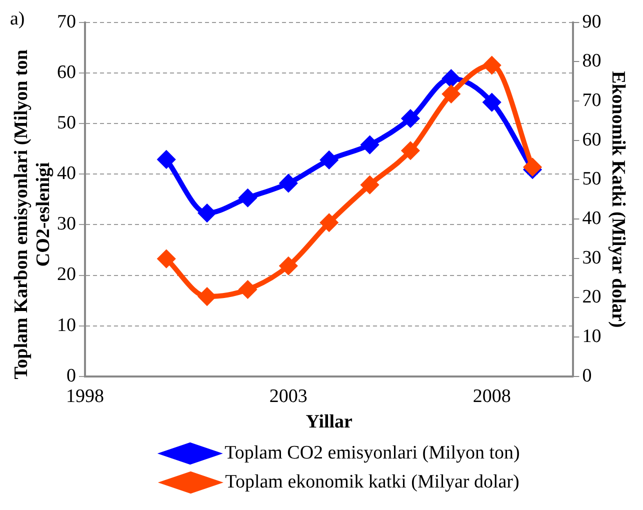 The image size is (643, 510). What do you see at coordinates (66, 275) in the screenshot?
I see `y-tick-label: 20` at bounding box center [66, 275].